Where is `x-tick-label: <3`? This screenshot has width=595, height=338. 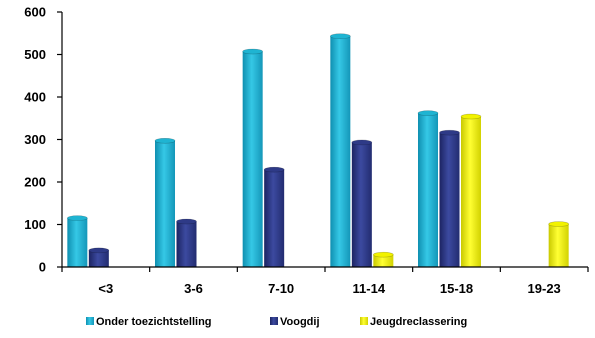
x-tick-label: <3 is located at coordinates (105, 288).